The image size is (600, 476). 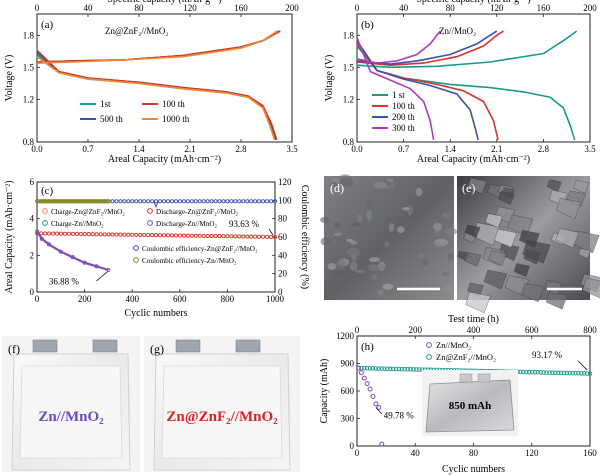 What do you see at coordinates (496, 149) in the screenshot?
I see `x-tick-label: 2.1` at bounding box center [496, 149].